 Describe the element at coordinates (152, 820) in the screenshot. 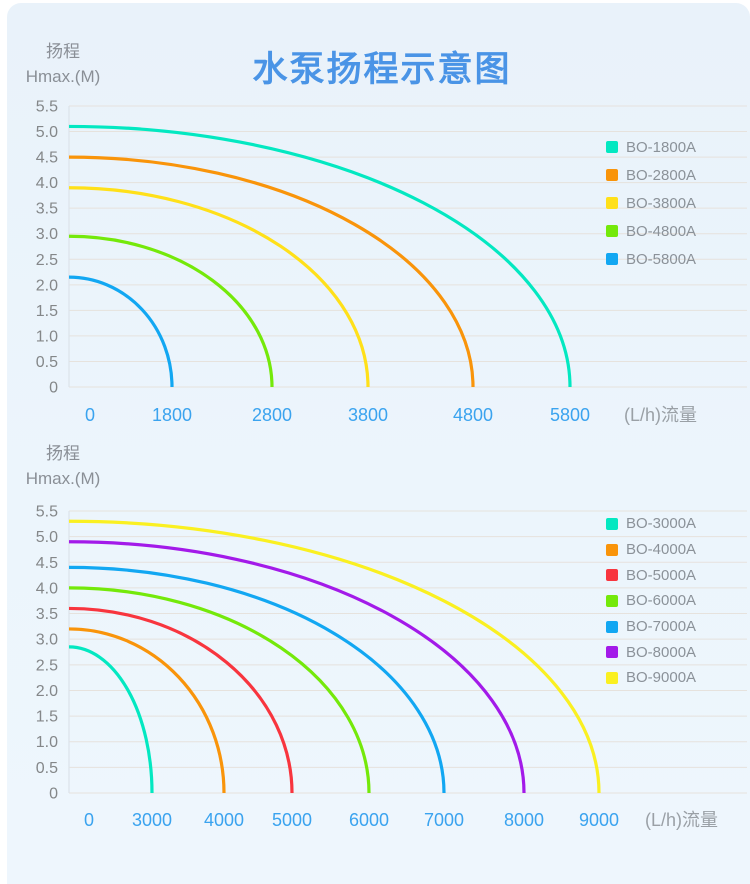

I see `x-tick-label: 3000` at that location.